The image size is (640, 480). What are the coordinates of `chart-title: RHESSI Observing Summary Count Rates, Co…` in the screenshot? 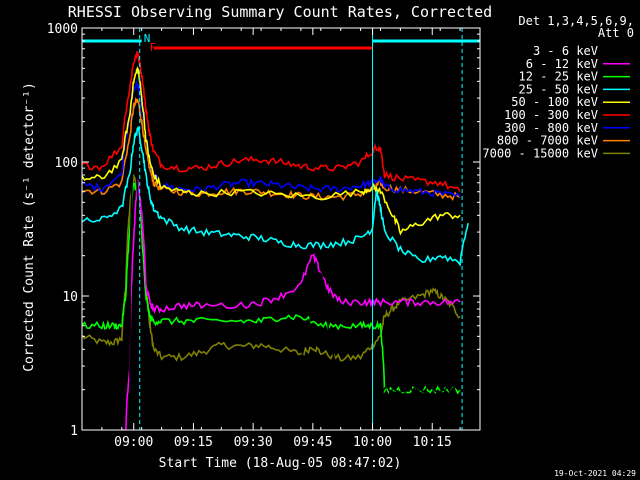 It's located at (280, 12).